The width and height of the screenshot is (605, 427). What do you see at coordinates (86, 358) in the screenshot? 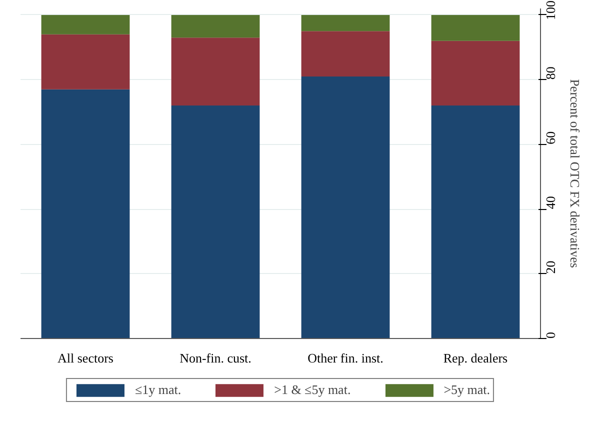
I see `x-tick-label: All sectors` at bounding box center [86, 358].